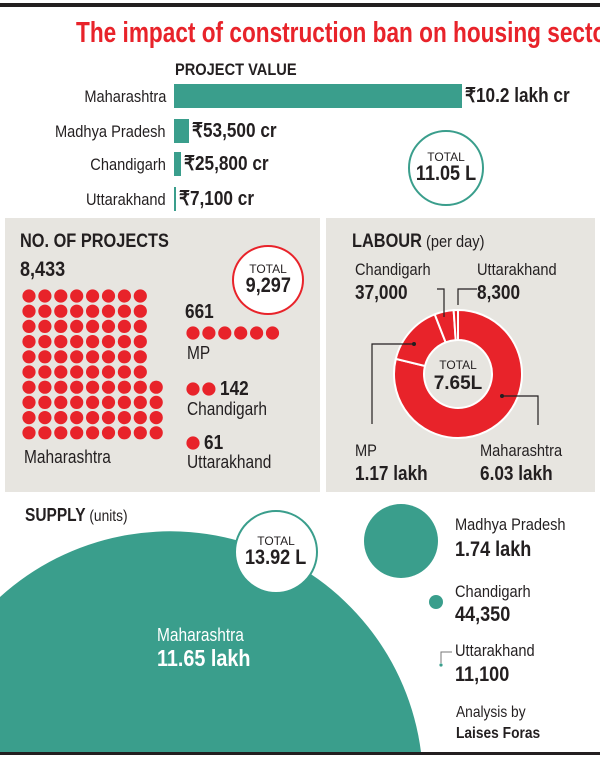 Image resolution: width=600 pixels, height=759 pixels. What do you see at coordinates (126, 199) in the screenshot?
I see `bar-label-text: Uttarakhand` at bounding box center [126, 199].